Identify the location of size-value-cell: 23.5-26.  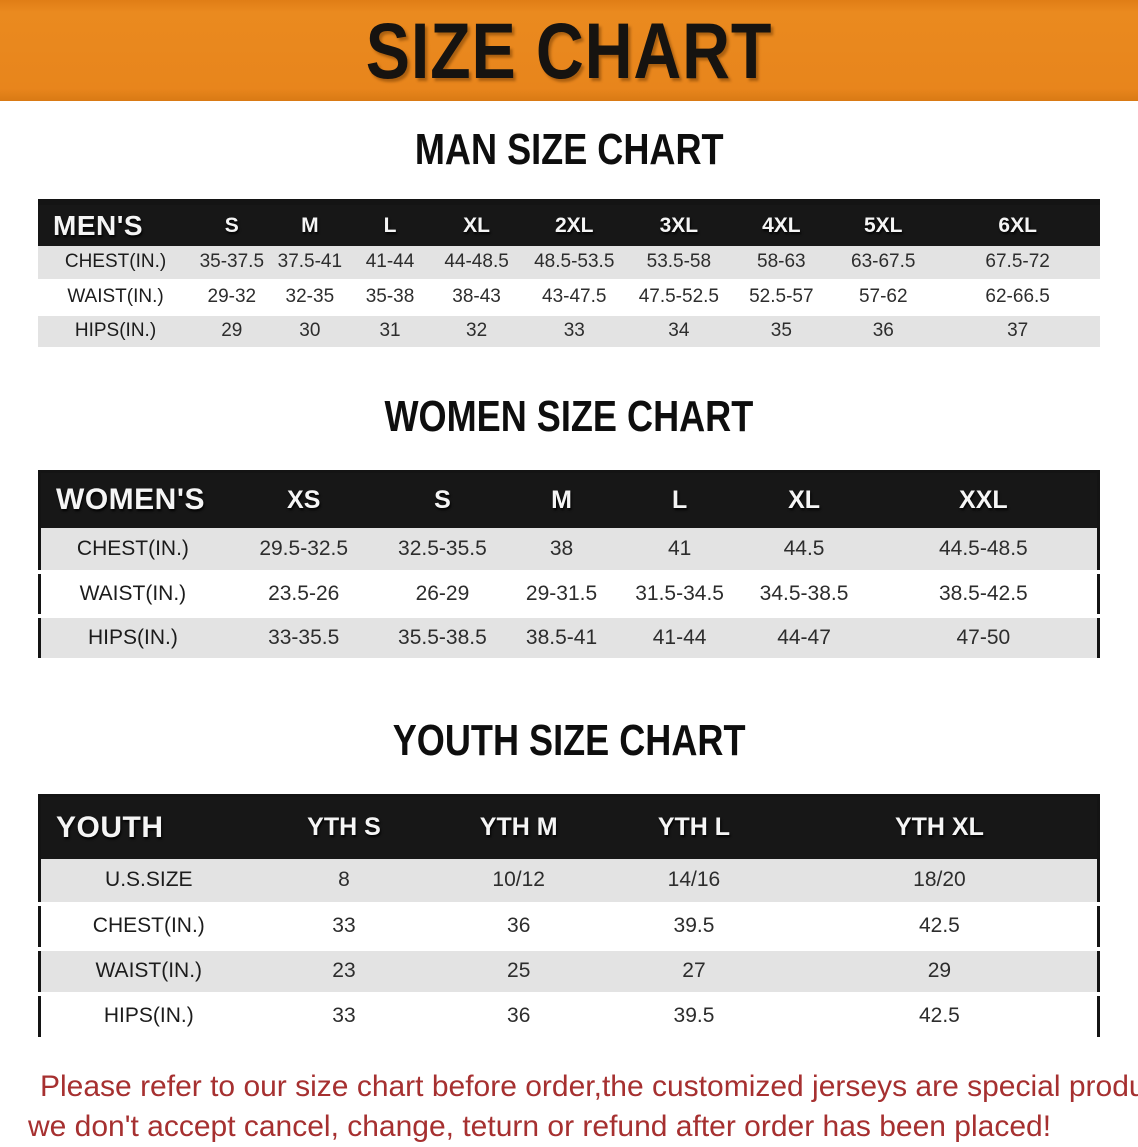
(303, 595).